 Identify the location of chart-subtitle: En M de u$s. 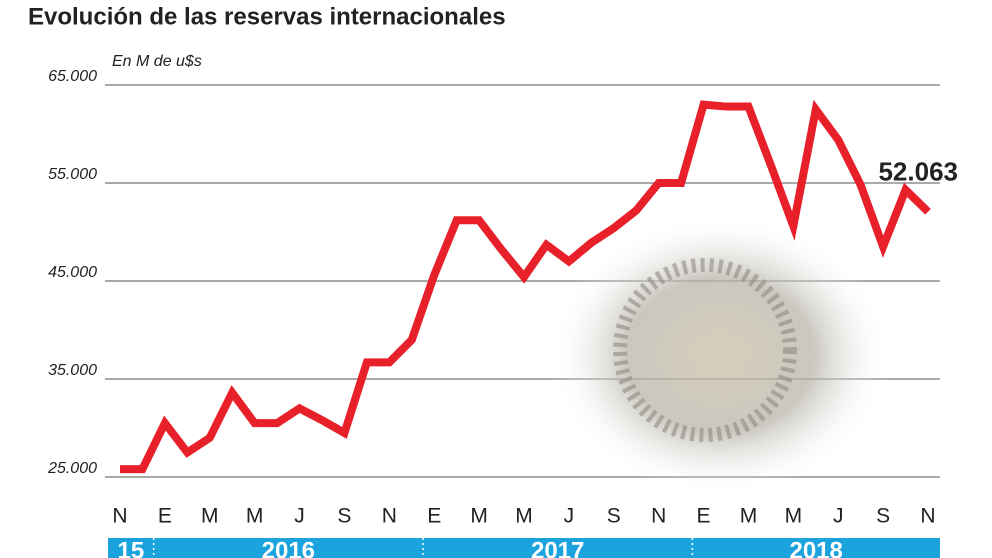
(157, 61).